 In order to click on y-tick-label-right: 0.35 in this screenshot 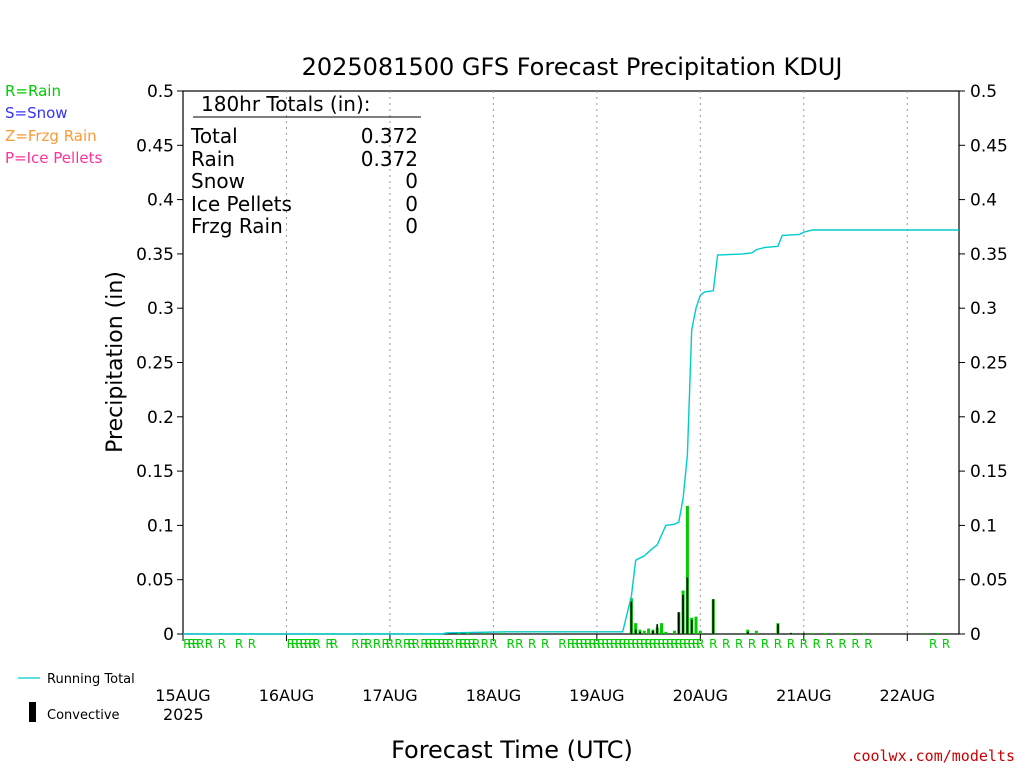, I will do `click(989, 255)`.